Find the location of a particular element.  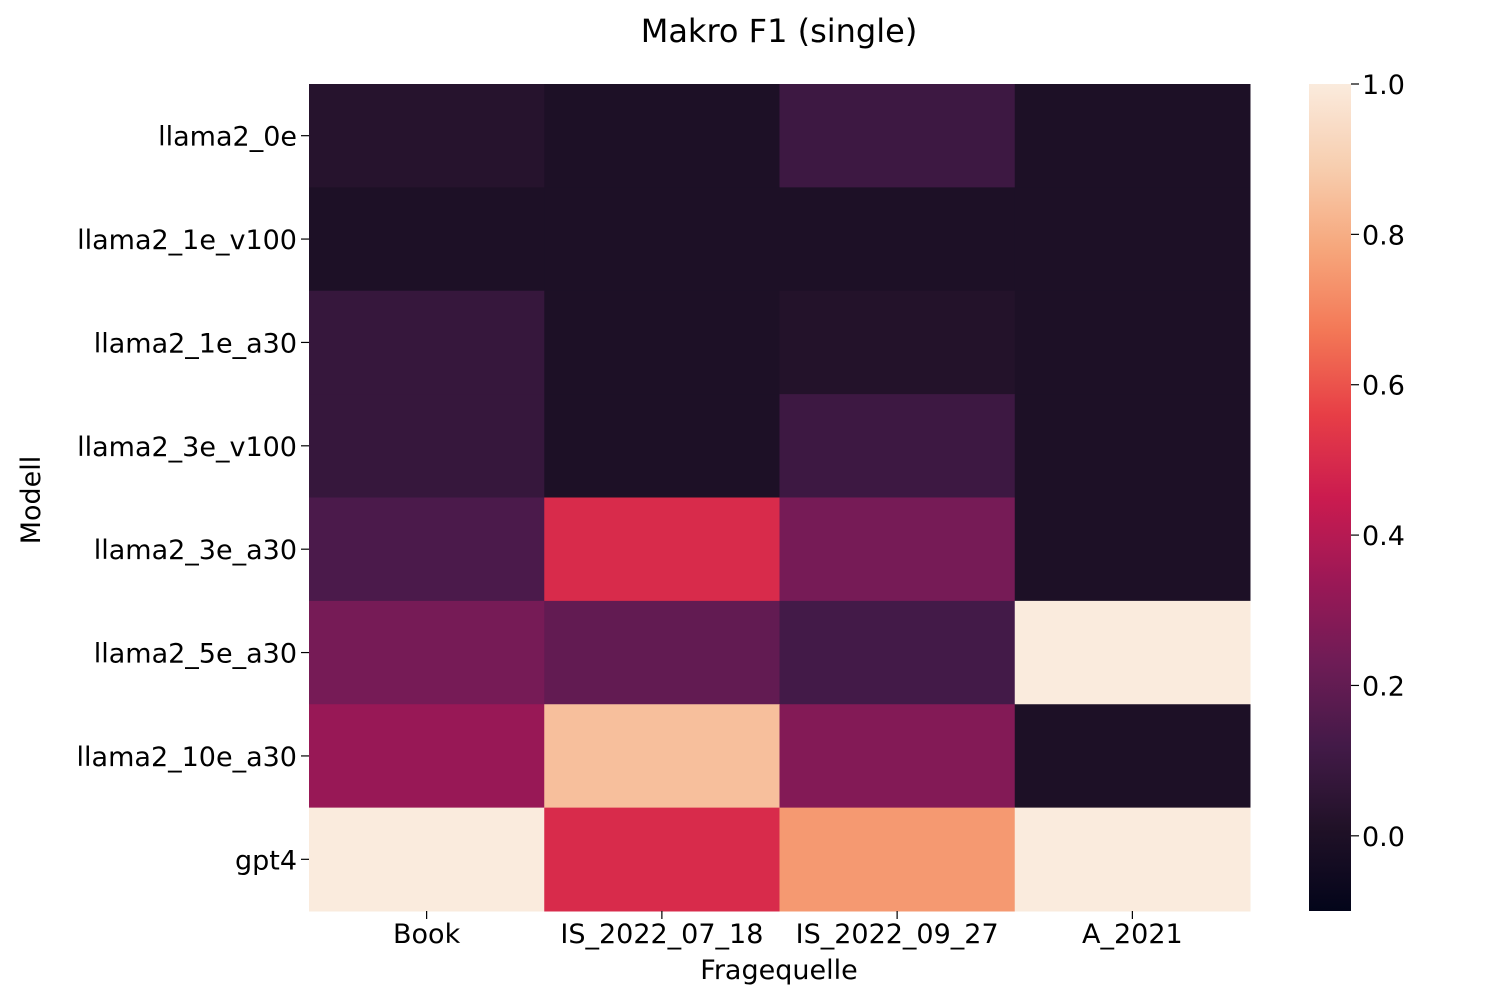

colorbar-tick-label: 0.2 is located at coordinates (1383, 686).